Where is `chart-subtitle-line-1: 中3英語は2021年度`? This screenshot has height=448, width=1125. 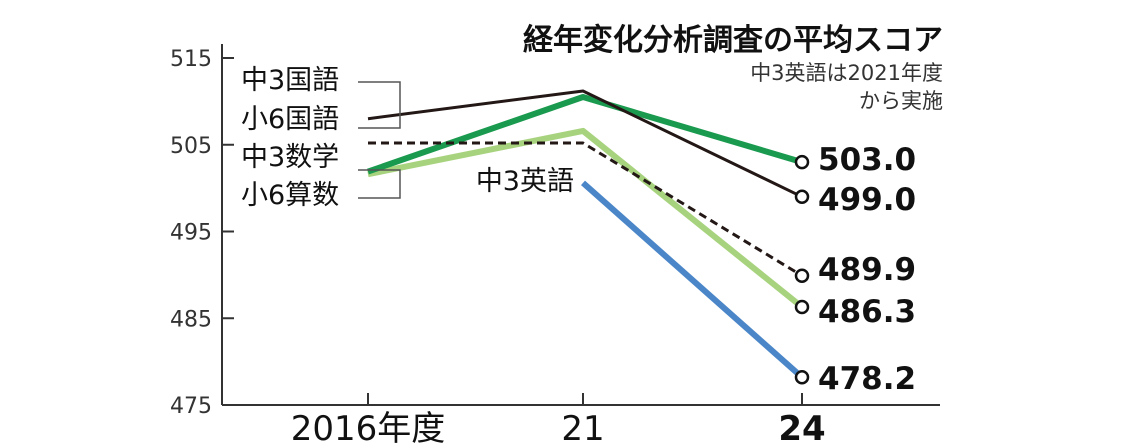
chart-subtitle-line-1: 中3英語は2021年度 is located at coordinates (846, 73).